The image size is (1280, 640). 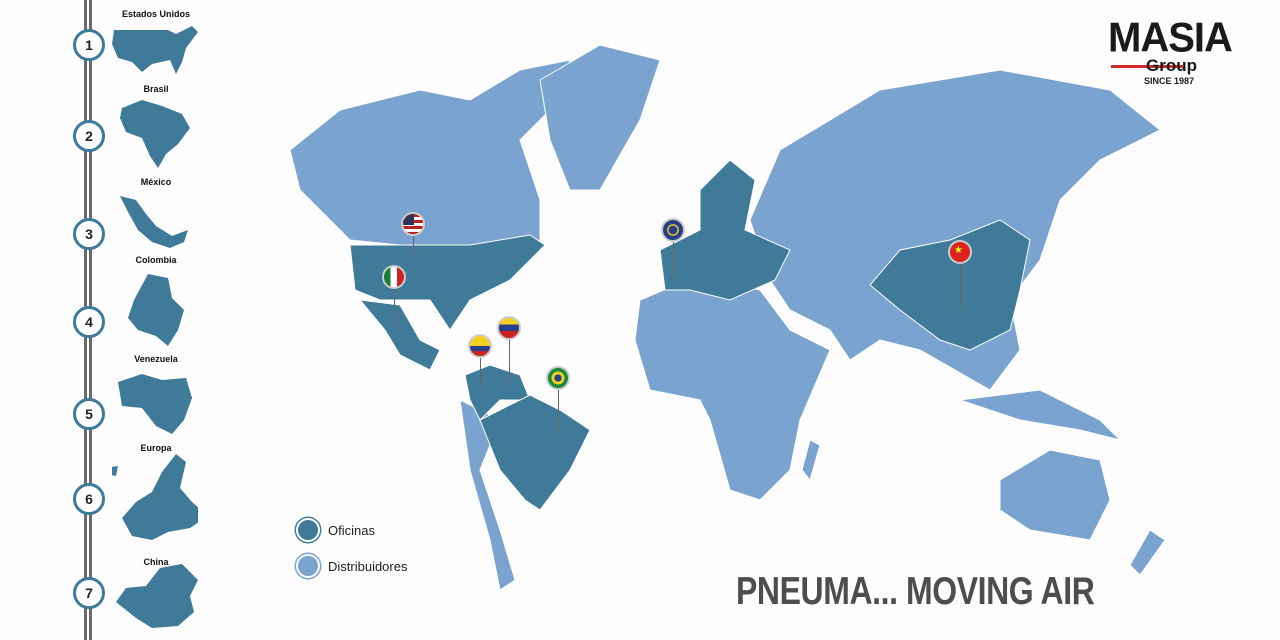 I want to click on label-venezuela: Venezuela, so click(x=156, y=359).